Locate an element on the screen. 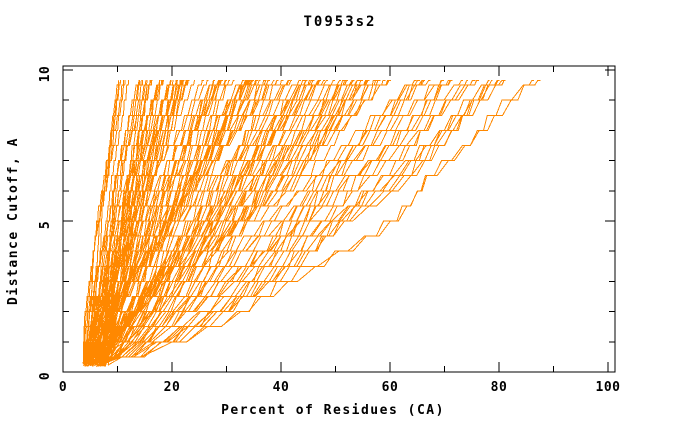  x-tick-label: 40 is located at coordinates (281, 387).